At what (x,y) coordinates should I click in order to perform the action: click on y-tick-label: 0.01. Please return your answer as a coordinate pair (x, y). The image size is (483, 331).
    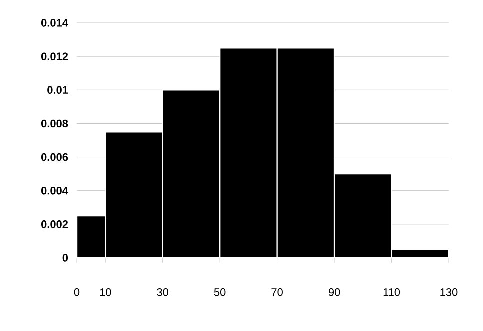
    Looking at the image, I should click on (58, 90).